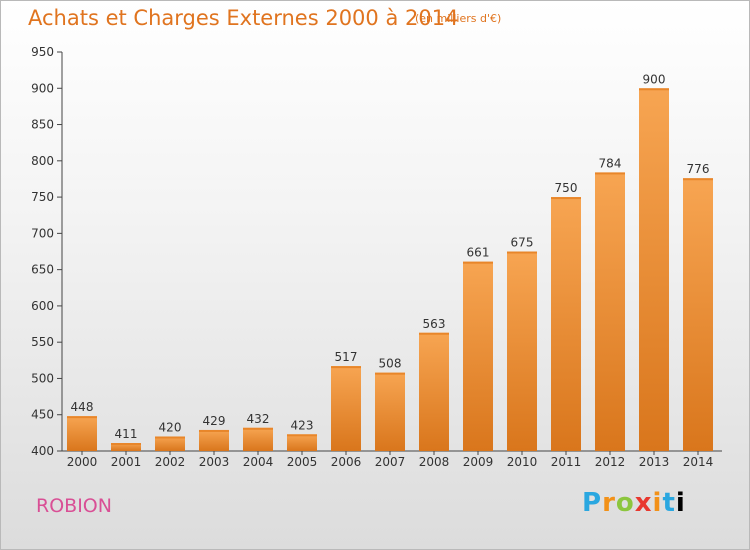 This screenshot has height=550, width=750. I want to click on data-label: 750, so click(566, 188).